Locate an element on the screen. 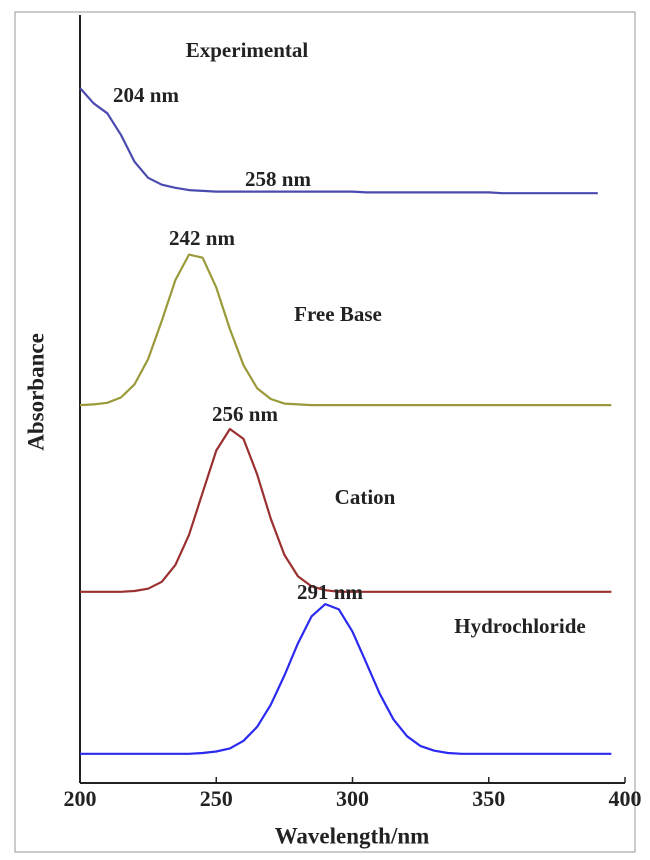  annotation: Free Base is located at coordinates (338, 314).